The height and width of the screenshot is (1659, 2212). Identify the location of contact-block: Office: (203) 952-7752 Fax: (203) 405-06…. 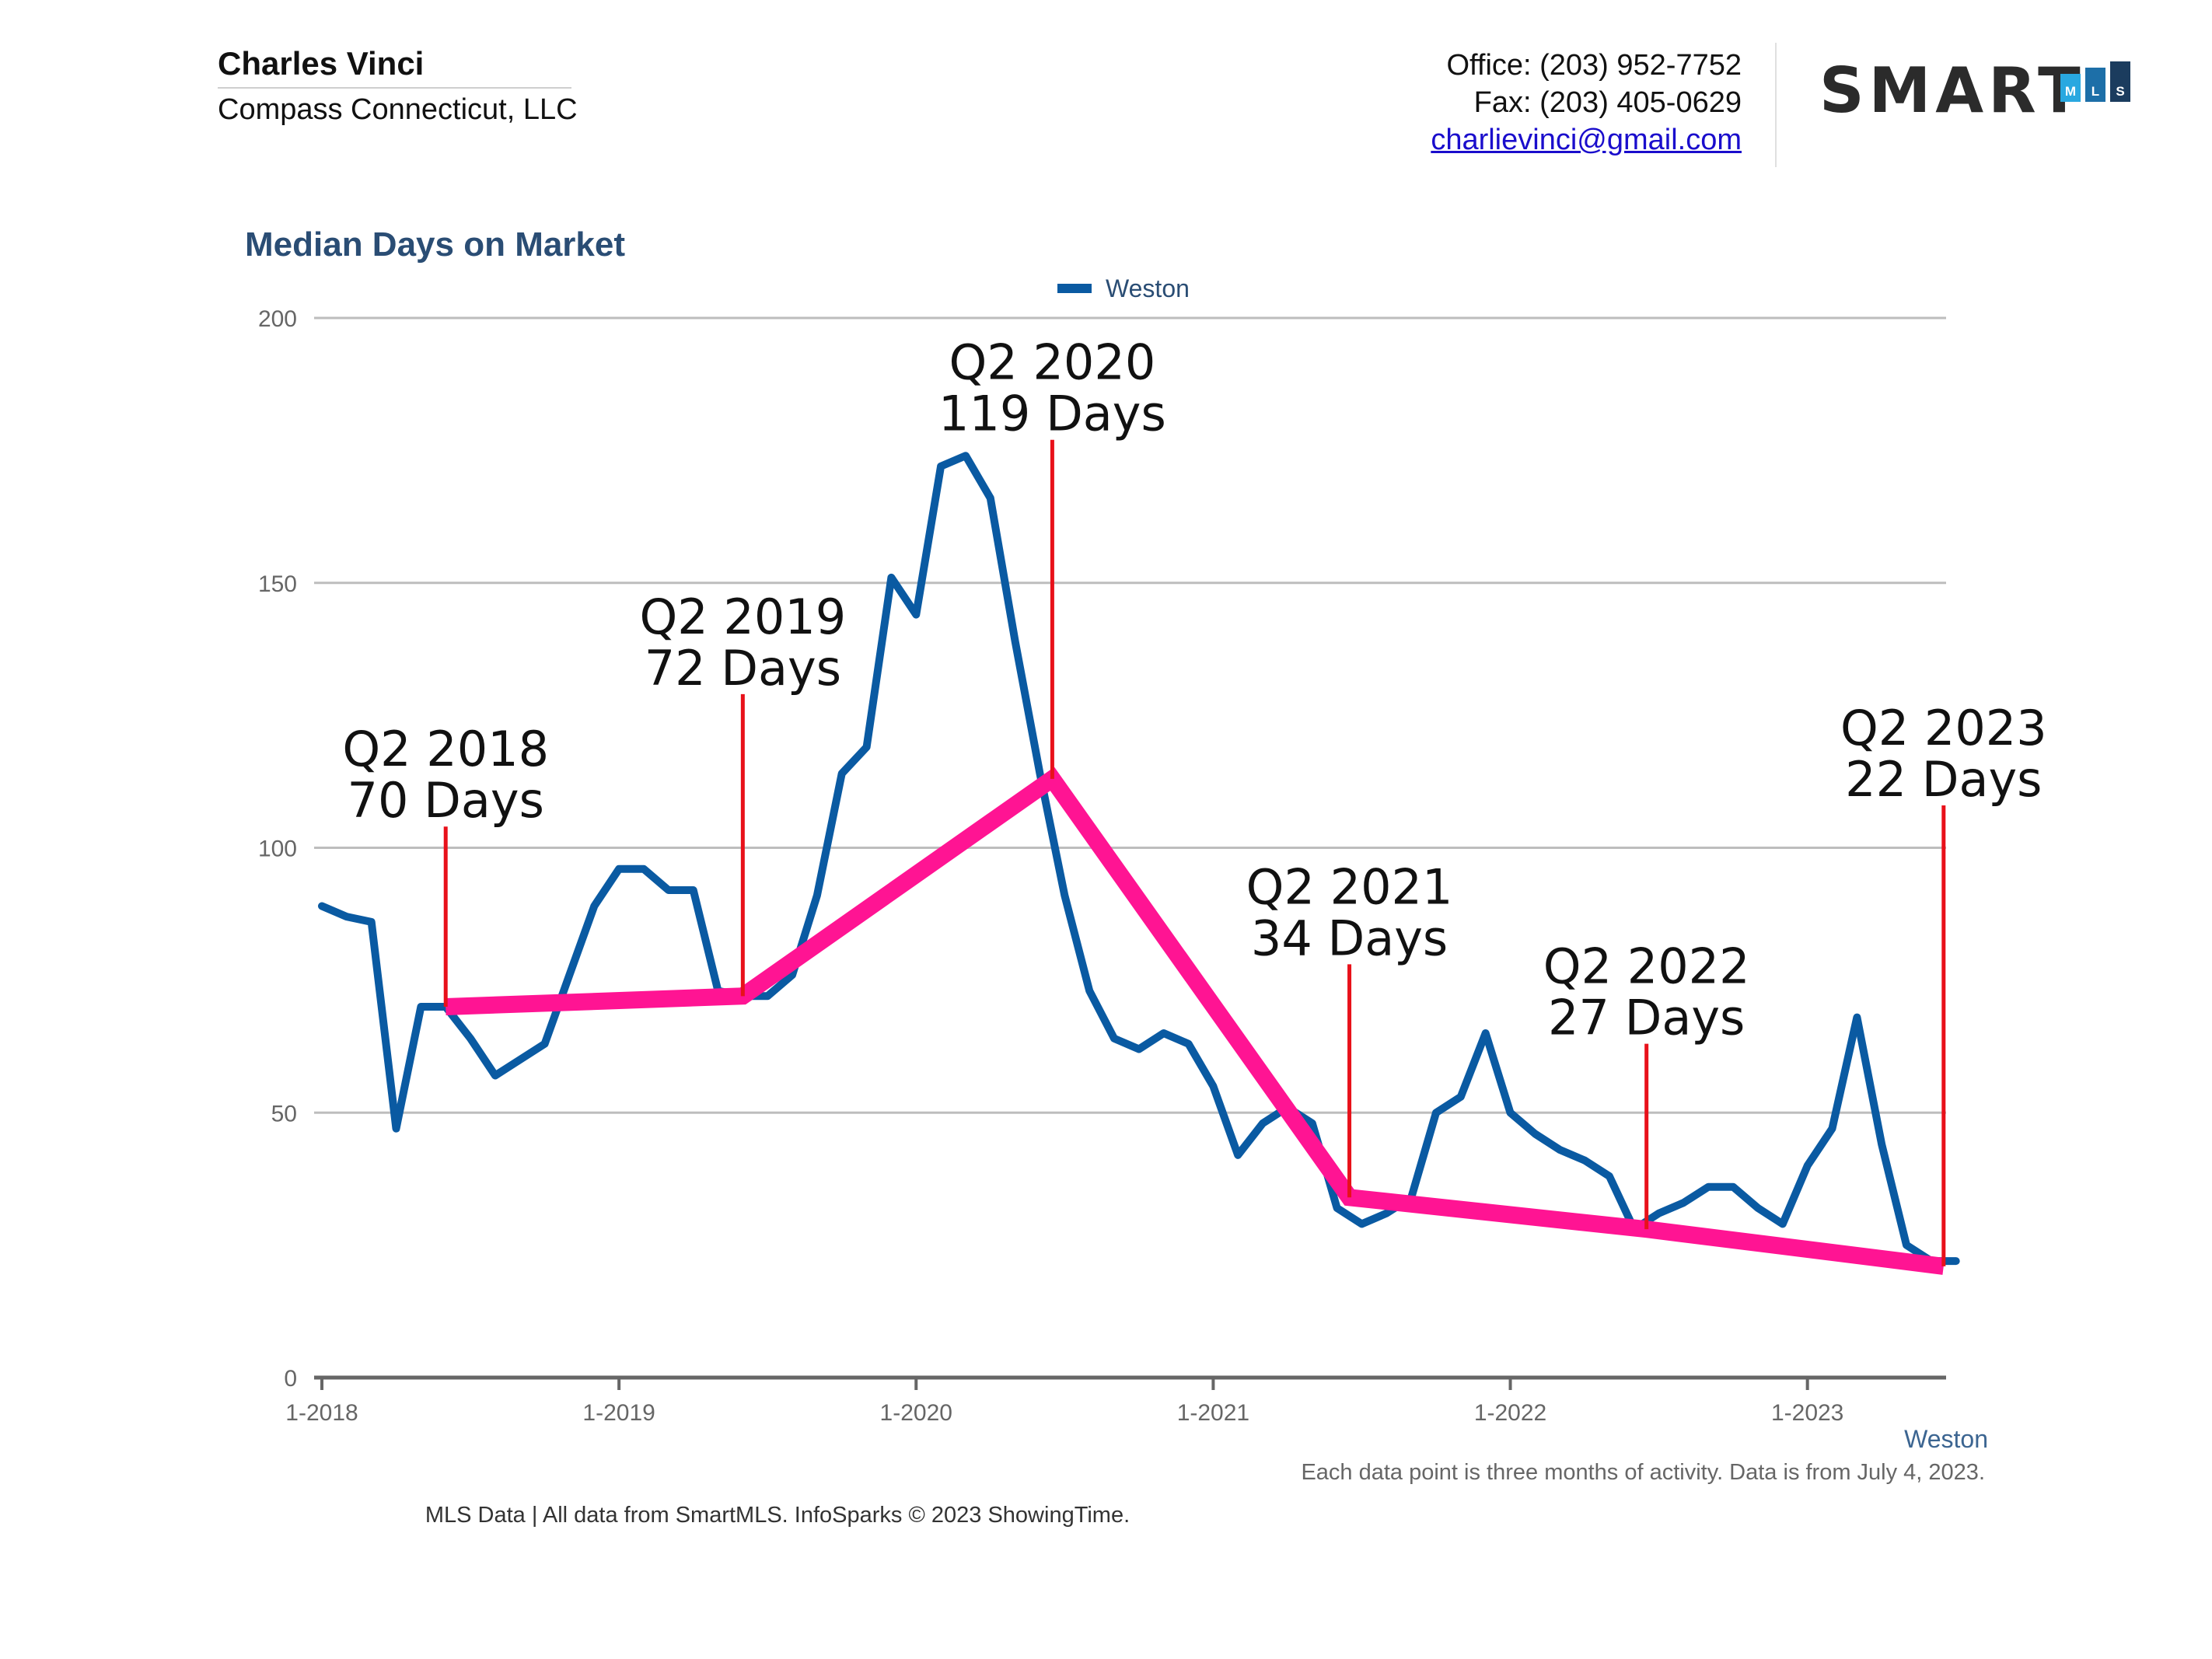
(1586, 103).